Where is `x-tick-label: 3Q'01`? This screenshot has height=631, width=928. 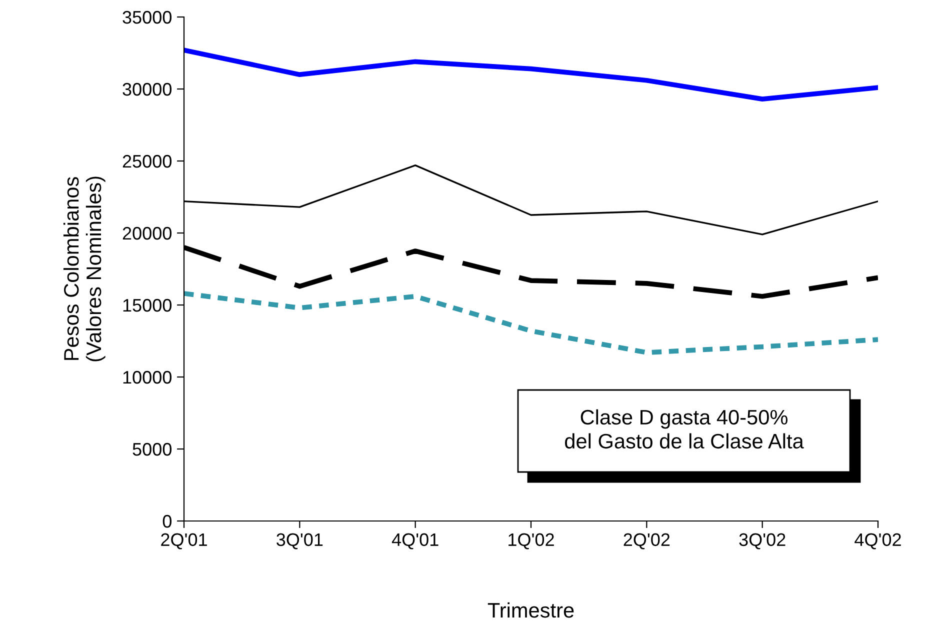
x-tick-label: 3Q'01 is located at coordinates (299, 541).